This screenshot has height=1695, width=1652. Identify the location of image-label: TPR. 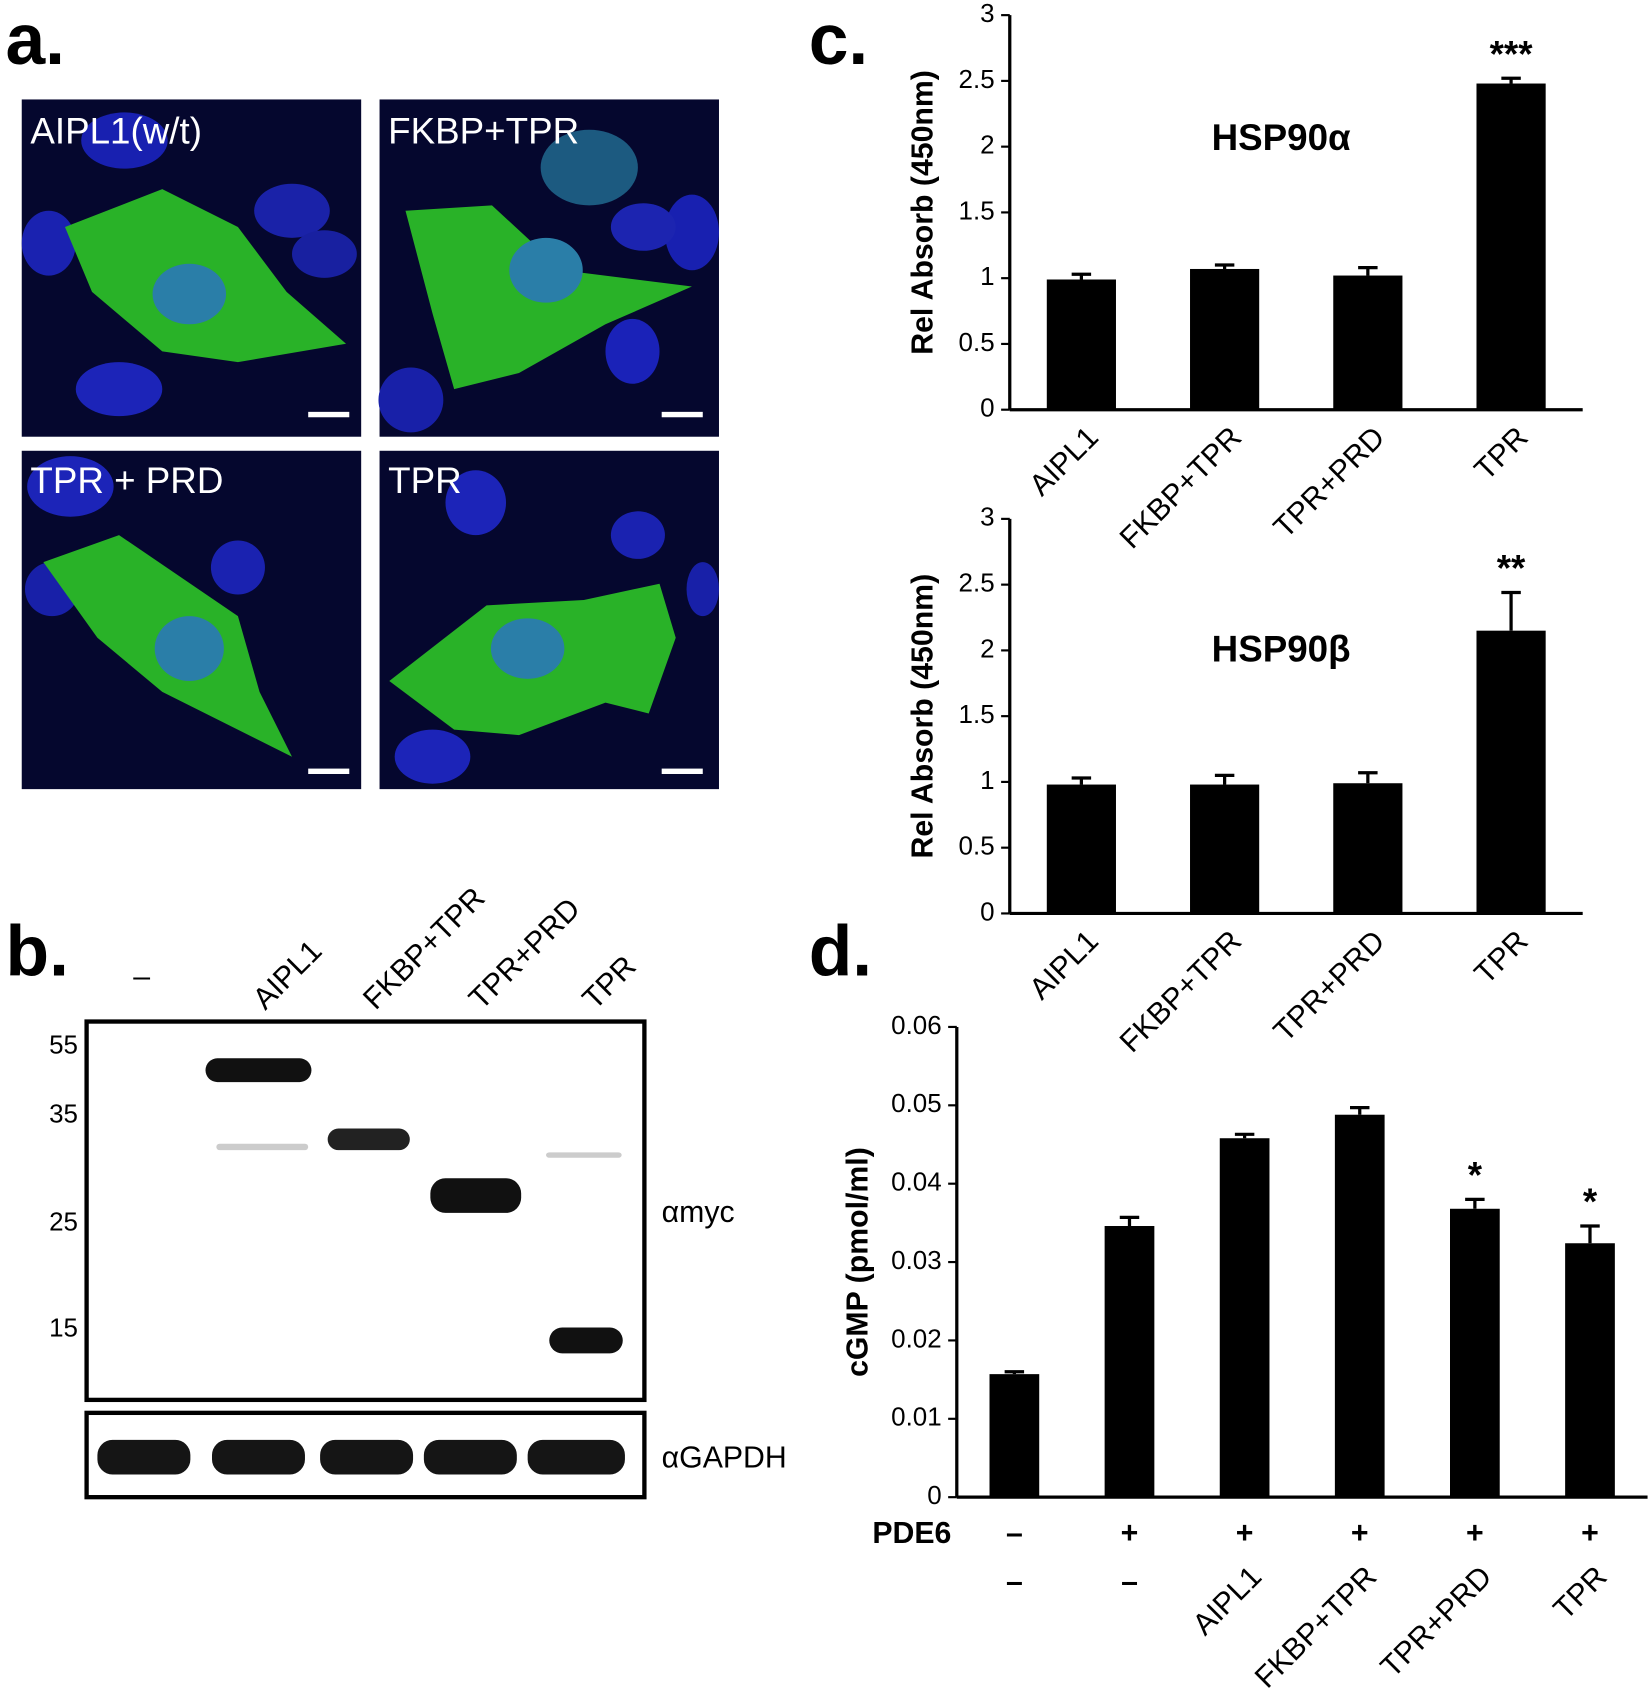
(425, 480).